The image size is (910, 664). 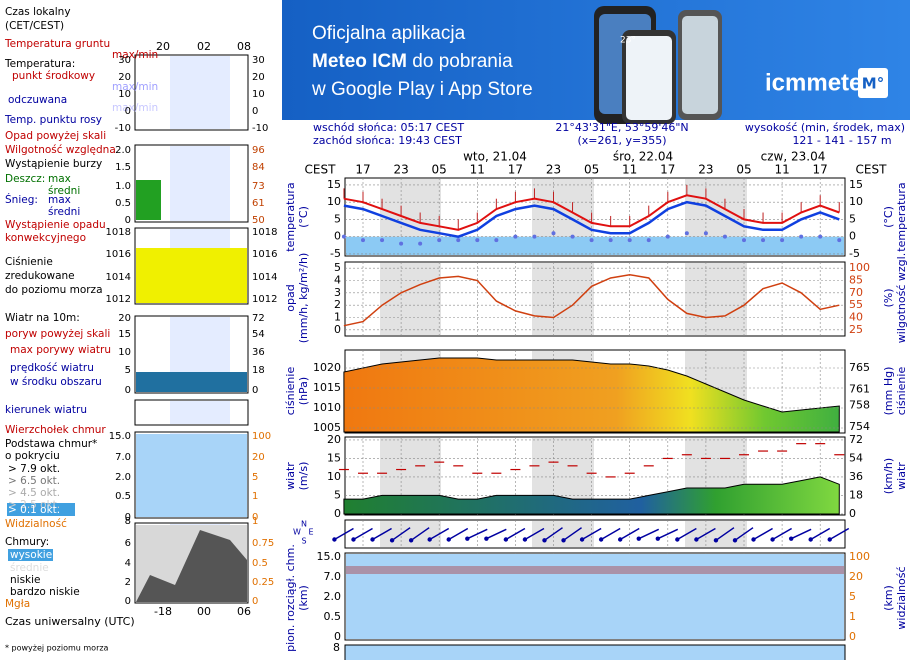 What do you see at coordinates (901, 391) in the screenshot?
I see `axis-label: ciśnienie` at bounding box center [901, 391].